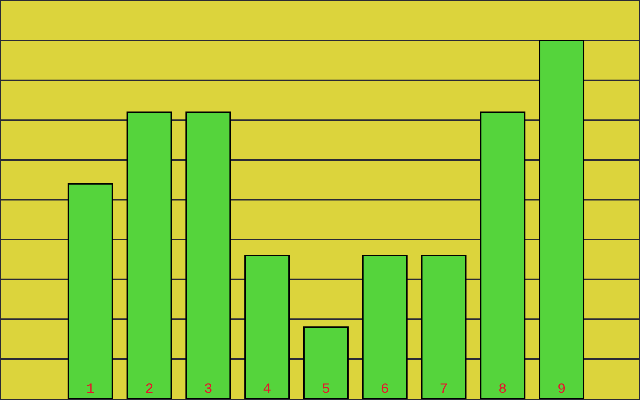  Describe the element at coordinates (326, 390) in the screenshot. I see `x-tick-label: 5` at that location.